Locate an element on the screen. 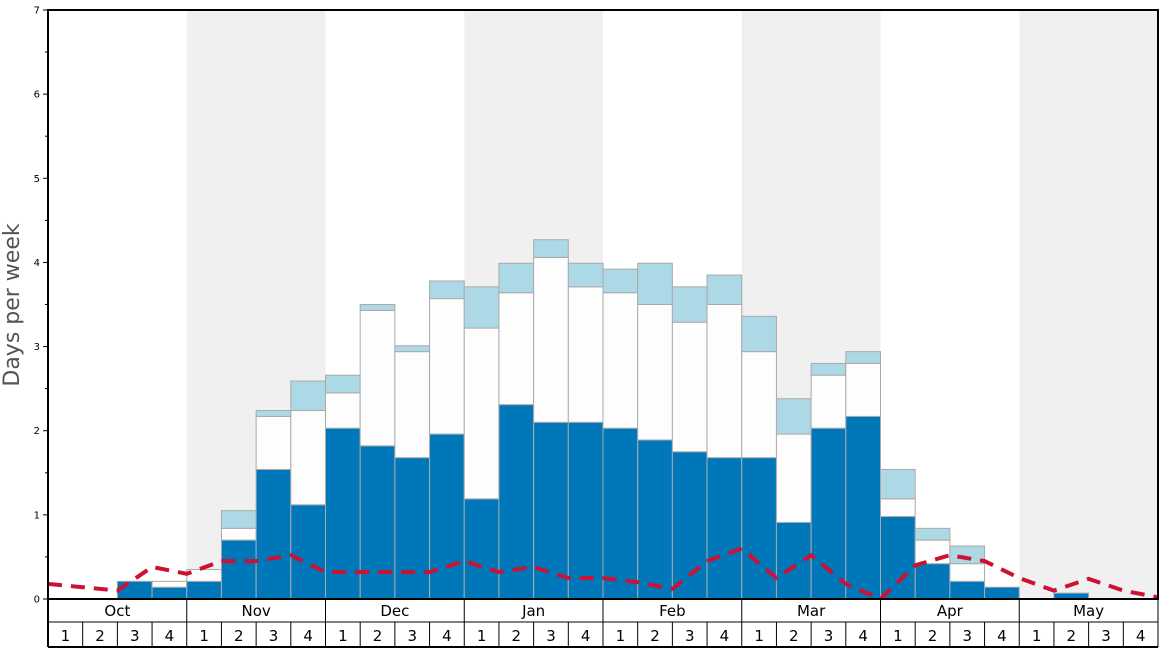 The width and height of the screenshot is (1168, 648). y-tick-label: 5 is located at coordinates (37, 179).